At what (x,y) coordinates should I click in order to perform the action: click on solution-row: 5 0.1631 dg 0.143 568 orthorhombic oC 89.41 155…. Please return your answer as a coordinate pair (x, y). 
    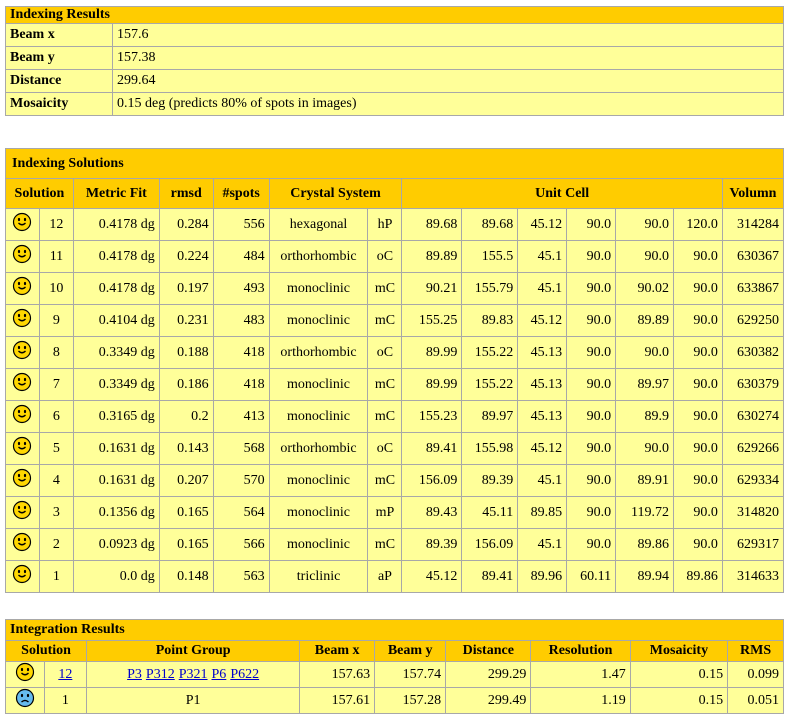
    Looking at the image, I should click on (395, 448).